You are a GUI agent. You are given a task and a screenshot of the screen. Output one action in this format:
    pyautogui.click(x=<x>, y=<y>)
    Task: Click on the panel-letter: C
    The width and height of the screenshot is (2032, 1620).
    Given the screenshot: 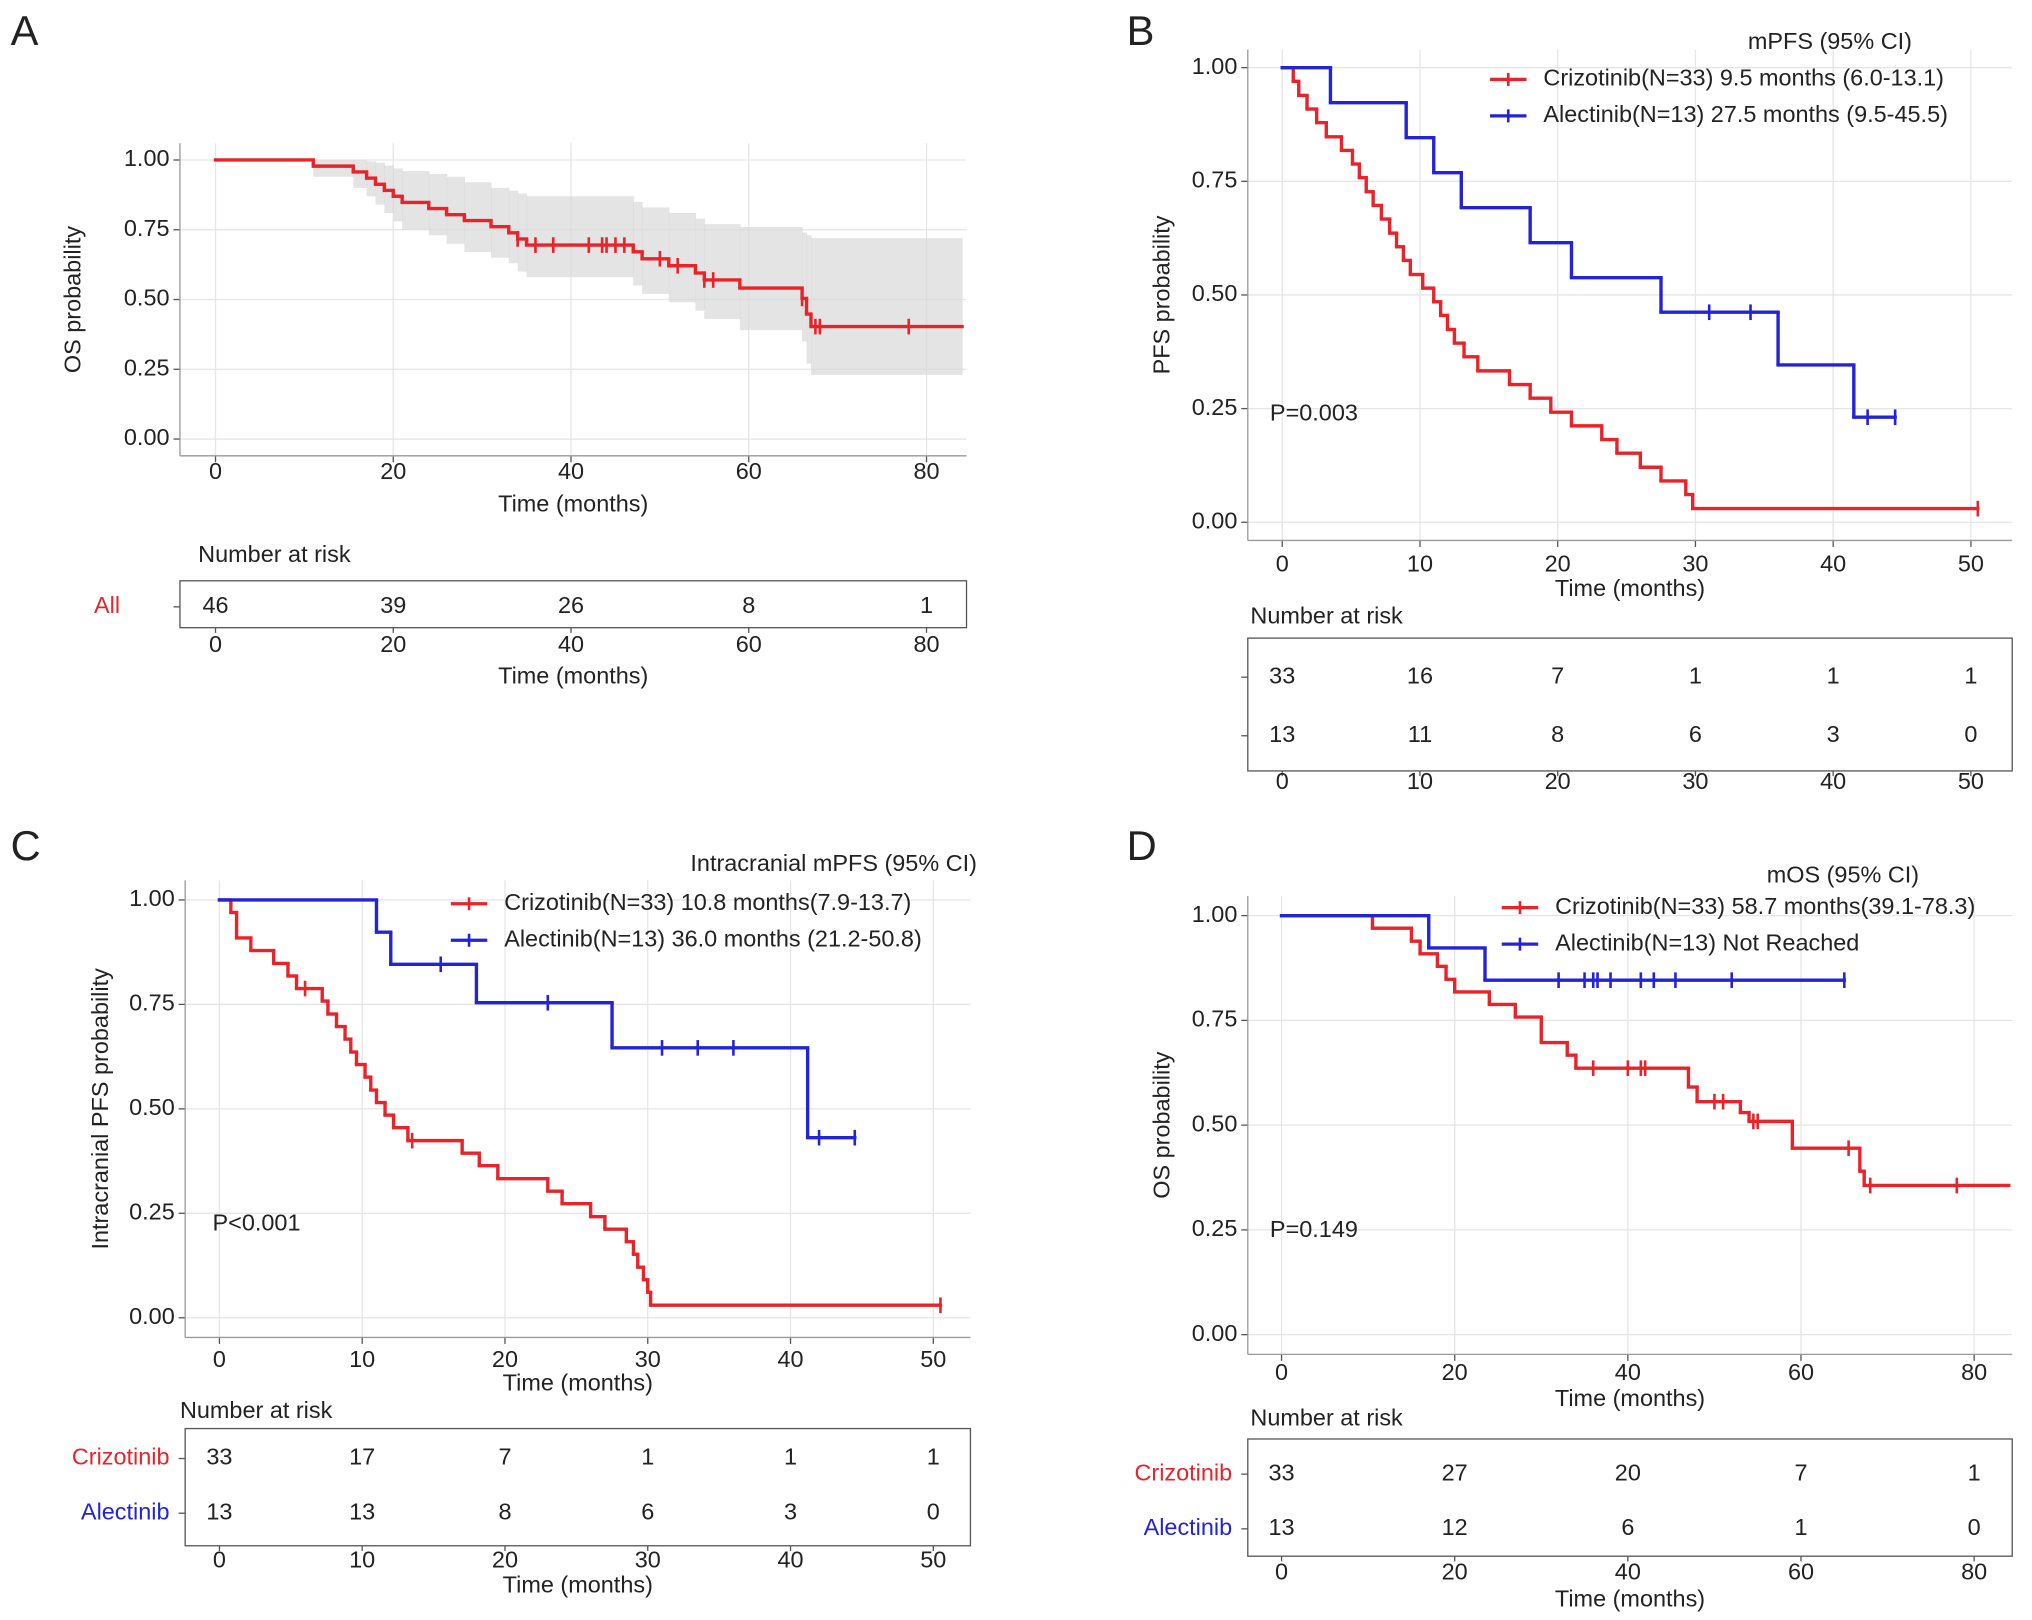 What is the action you would take?
    pyautogui.click(x=26, y=845)
    